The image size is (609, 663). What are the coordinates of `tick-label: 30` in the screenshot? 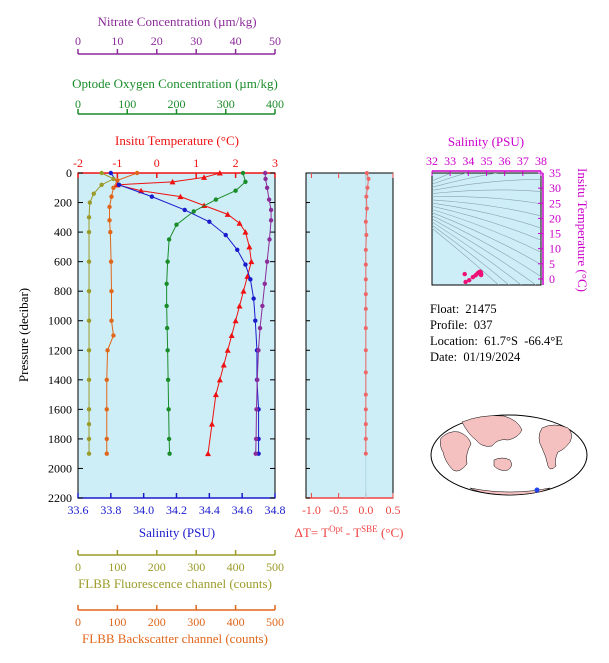 It's located at (196, 41).